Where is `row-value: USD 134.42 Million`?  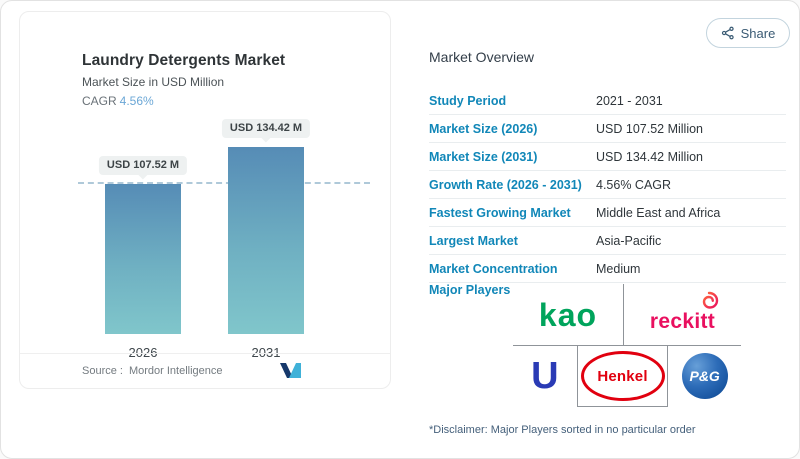
row-value: USD 134.42 Million is located at coordinates (649, 156).